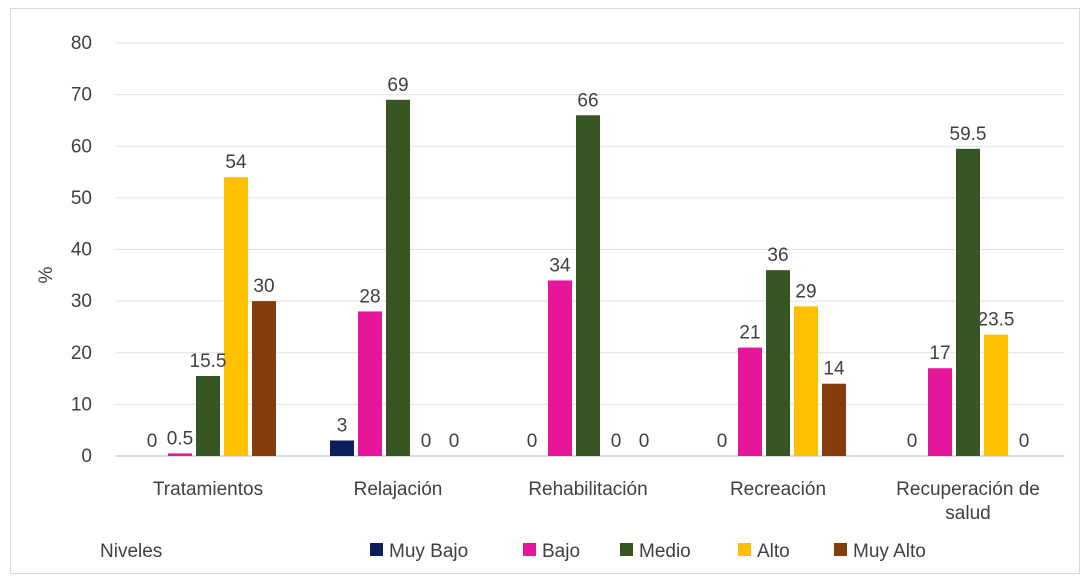 The image size is (1092, 583). I want to click on data-label: 30, so click(263, 286).